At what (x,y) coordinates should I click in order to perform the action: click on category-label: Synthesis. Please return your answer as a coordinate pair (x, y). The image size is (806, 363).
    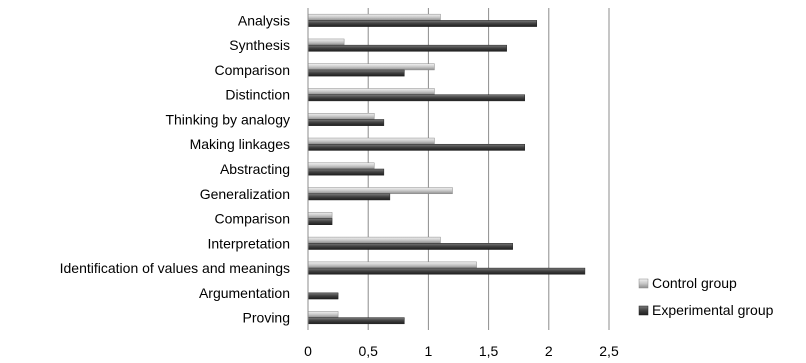
    Looking at the image, I should click on (259, 45).